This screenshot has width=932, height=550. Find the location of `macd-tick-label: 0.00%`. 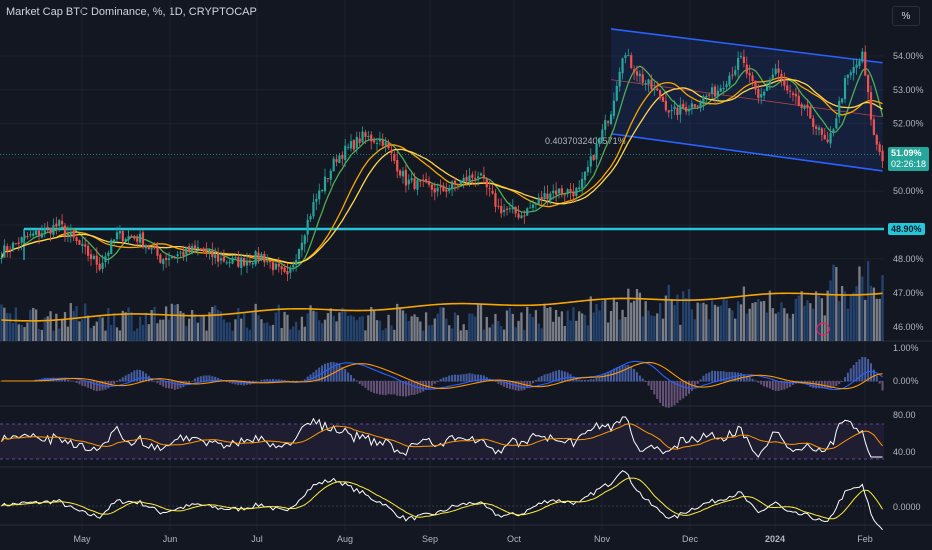

macd-tick-label: 0.00% is located at coordinates (906, 381).